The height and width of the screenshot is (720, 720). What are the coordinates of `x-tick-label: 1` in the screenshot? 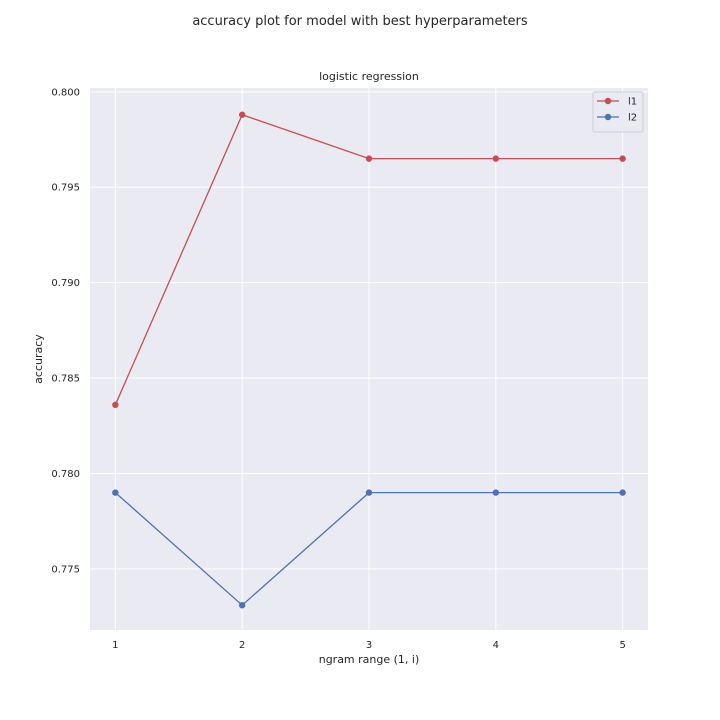 It's located at (115, 645).